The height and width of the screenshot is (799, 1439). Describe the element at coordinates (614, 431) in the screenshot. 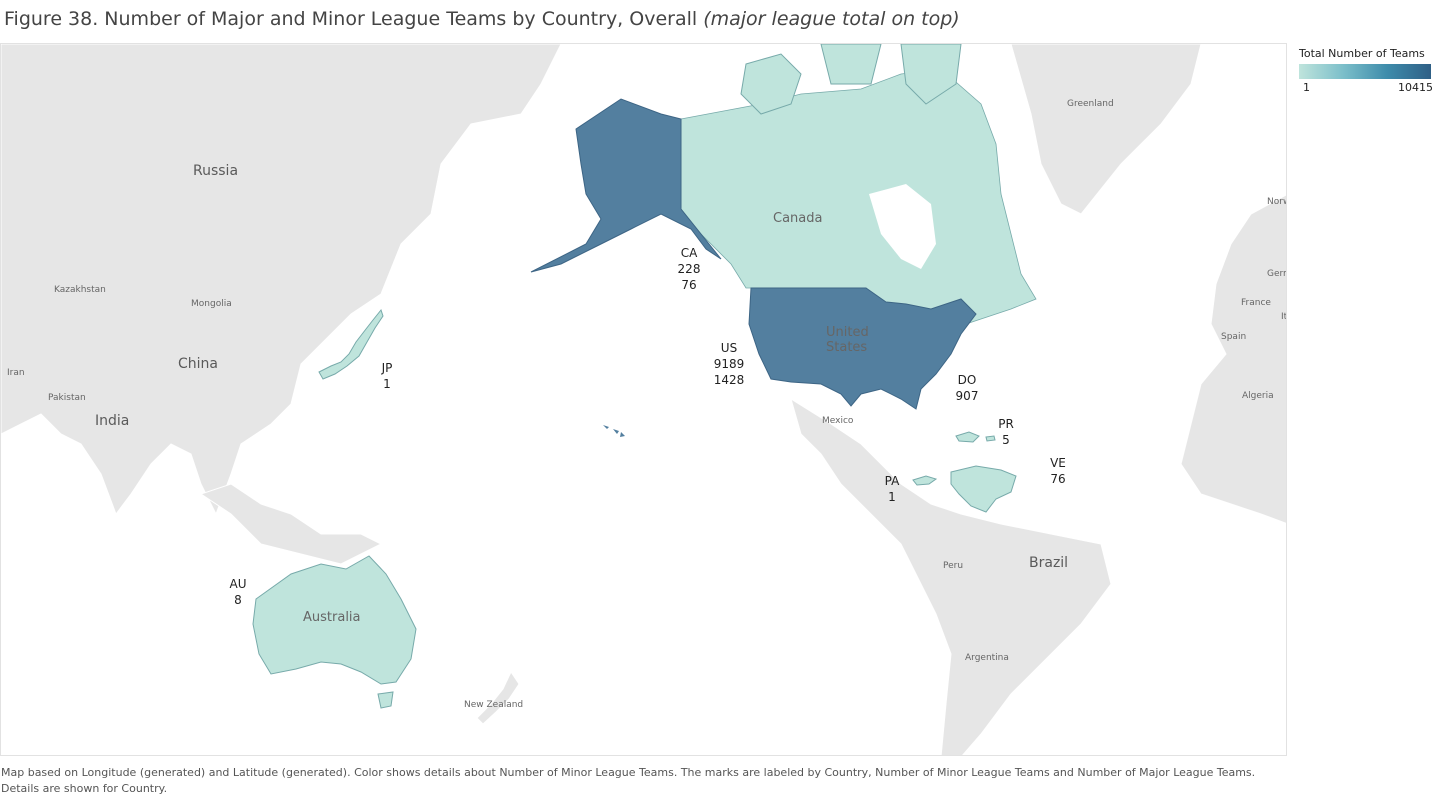

I see `country-us-hawaii` at that location.